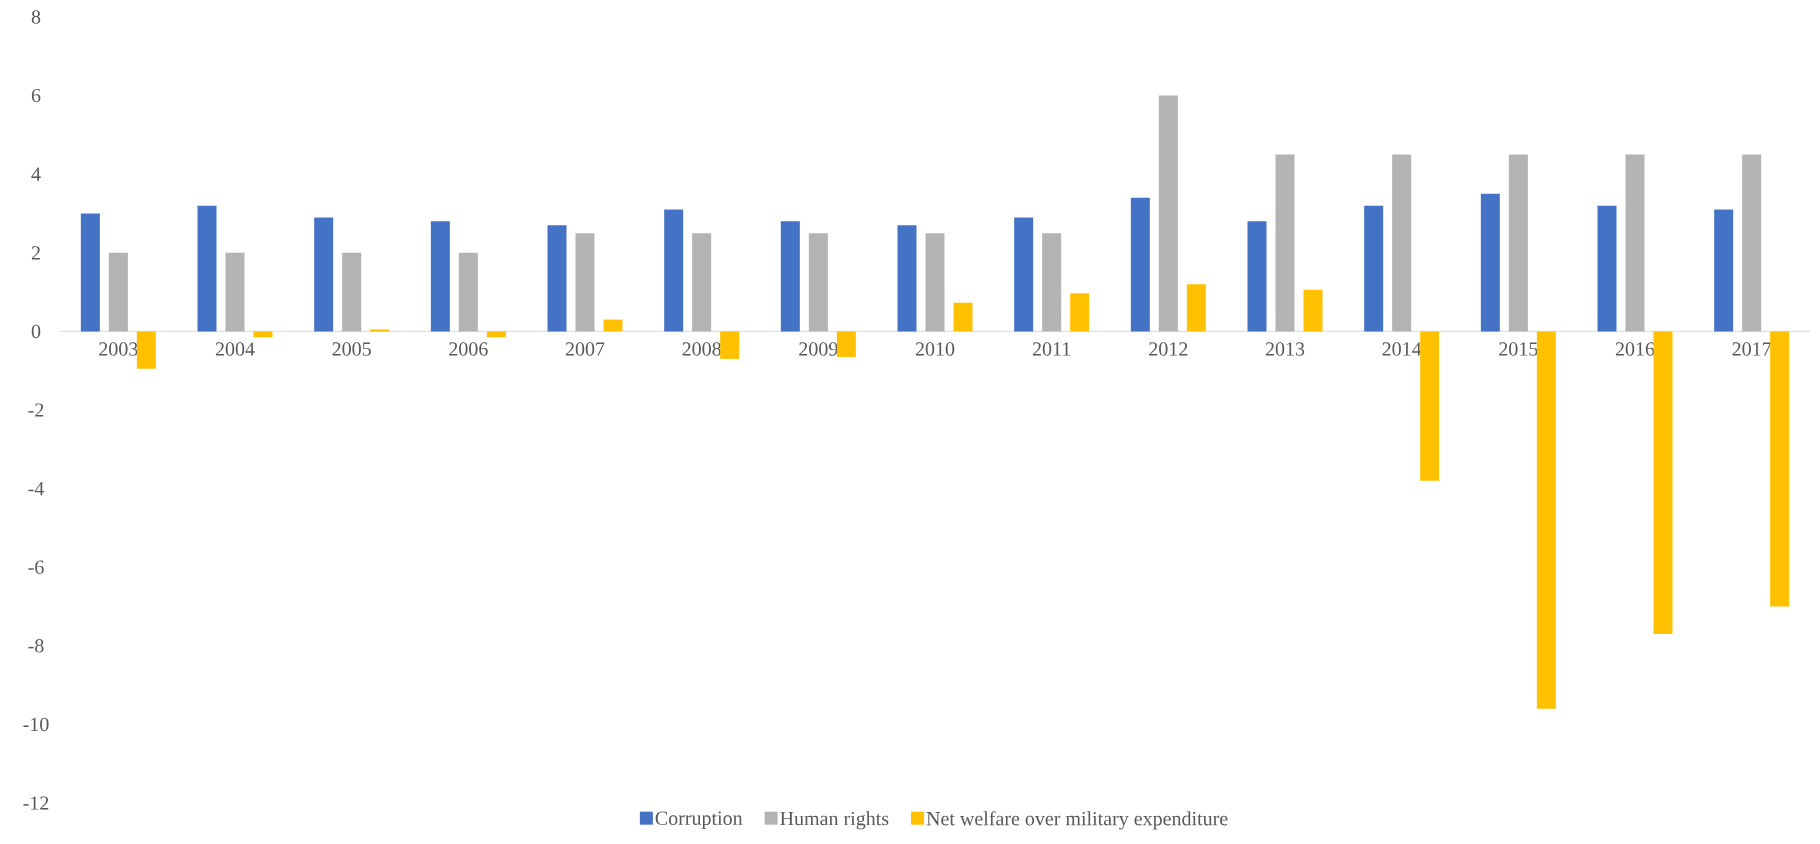 This screenshot has height=844, width=1820. I want to click on y-tick-label: -2, so click(36, 410).